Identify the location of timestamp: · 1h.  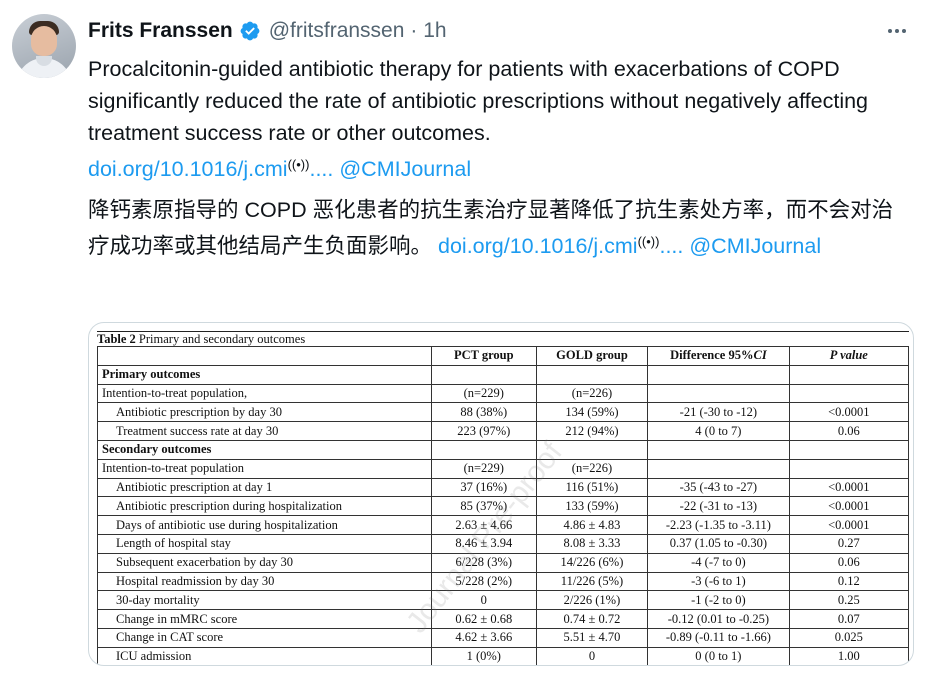
(428, 30).